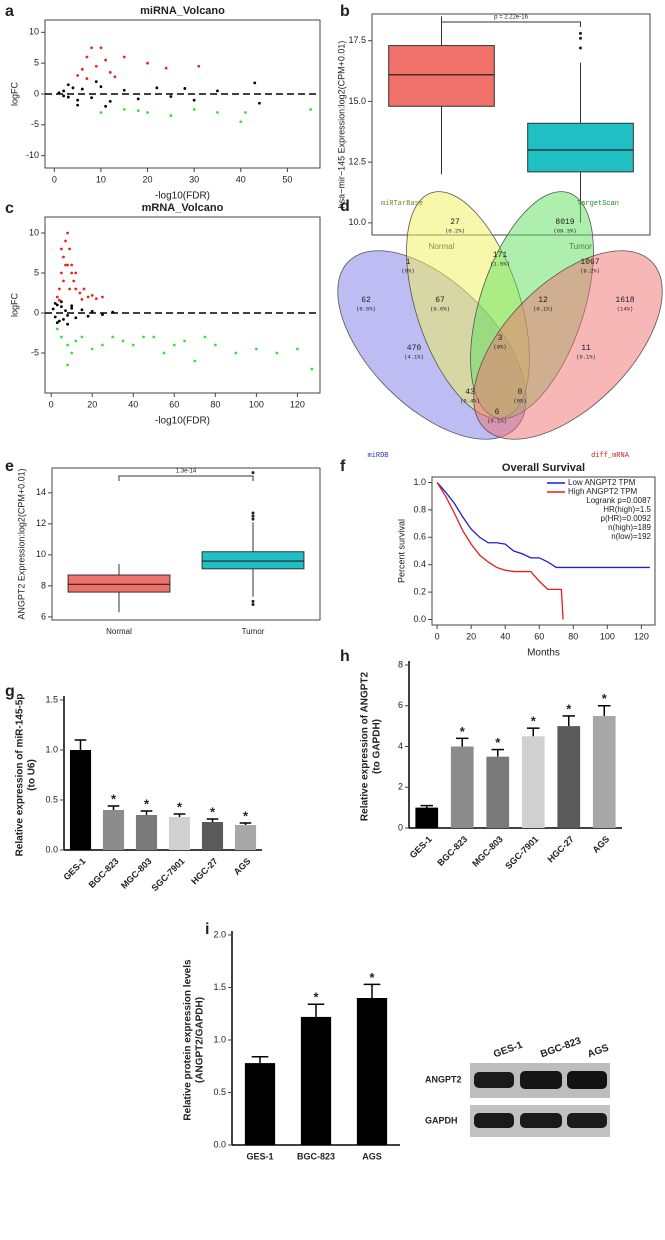 The height and width of the screenshot is (1240, 665). I want to click on legend-note: n(high)=189, so click(629, 527).